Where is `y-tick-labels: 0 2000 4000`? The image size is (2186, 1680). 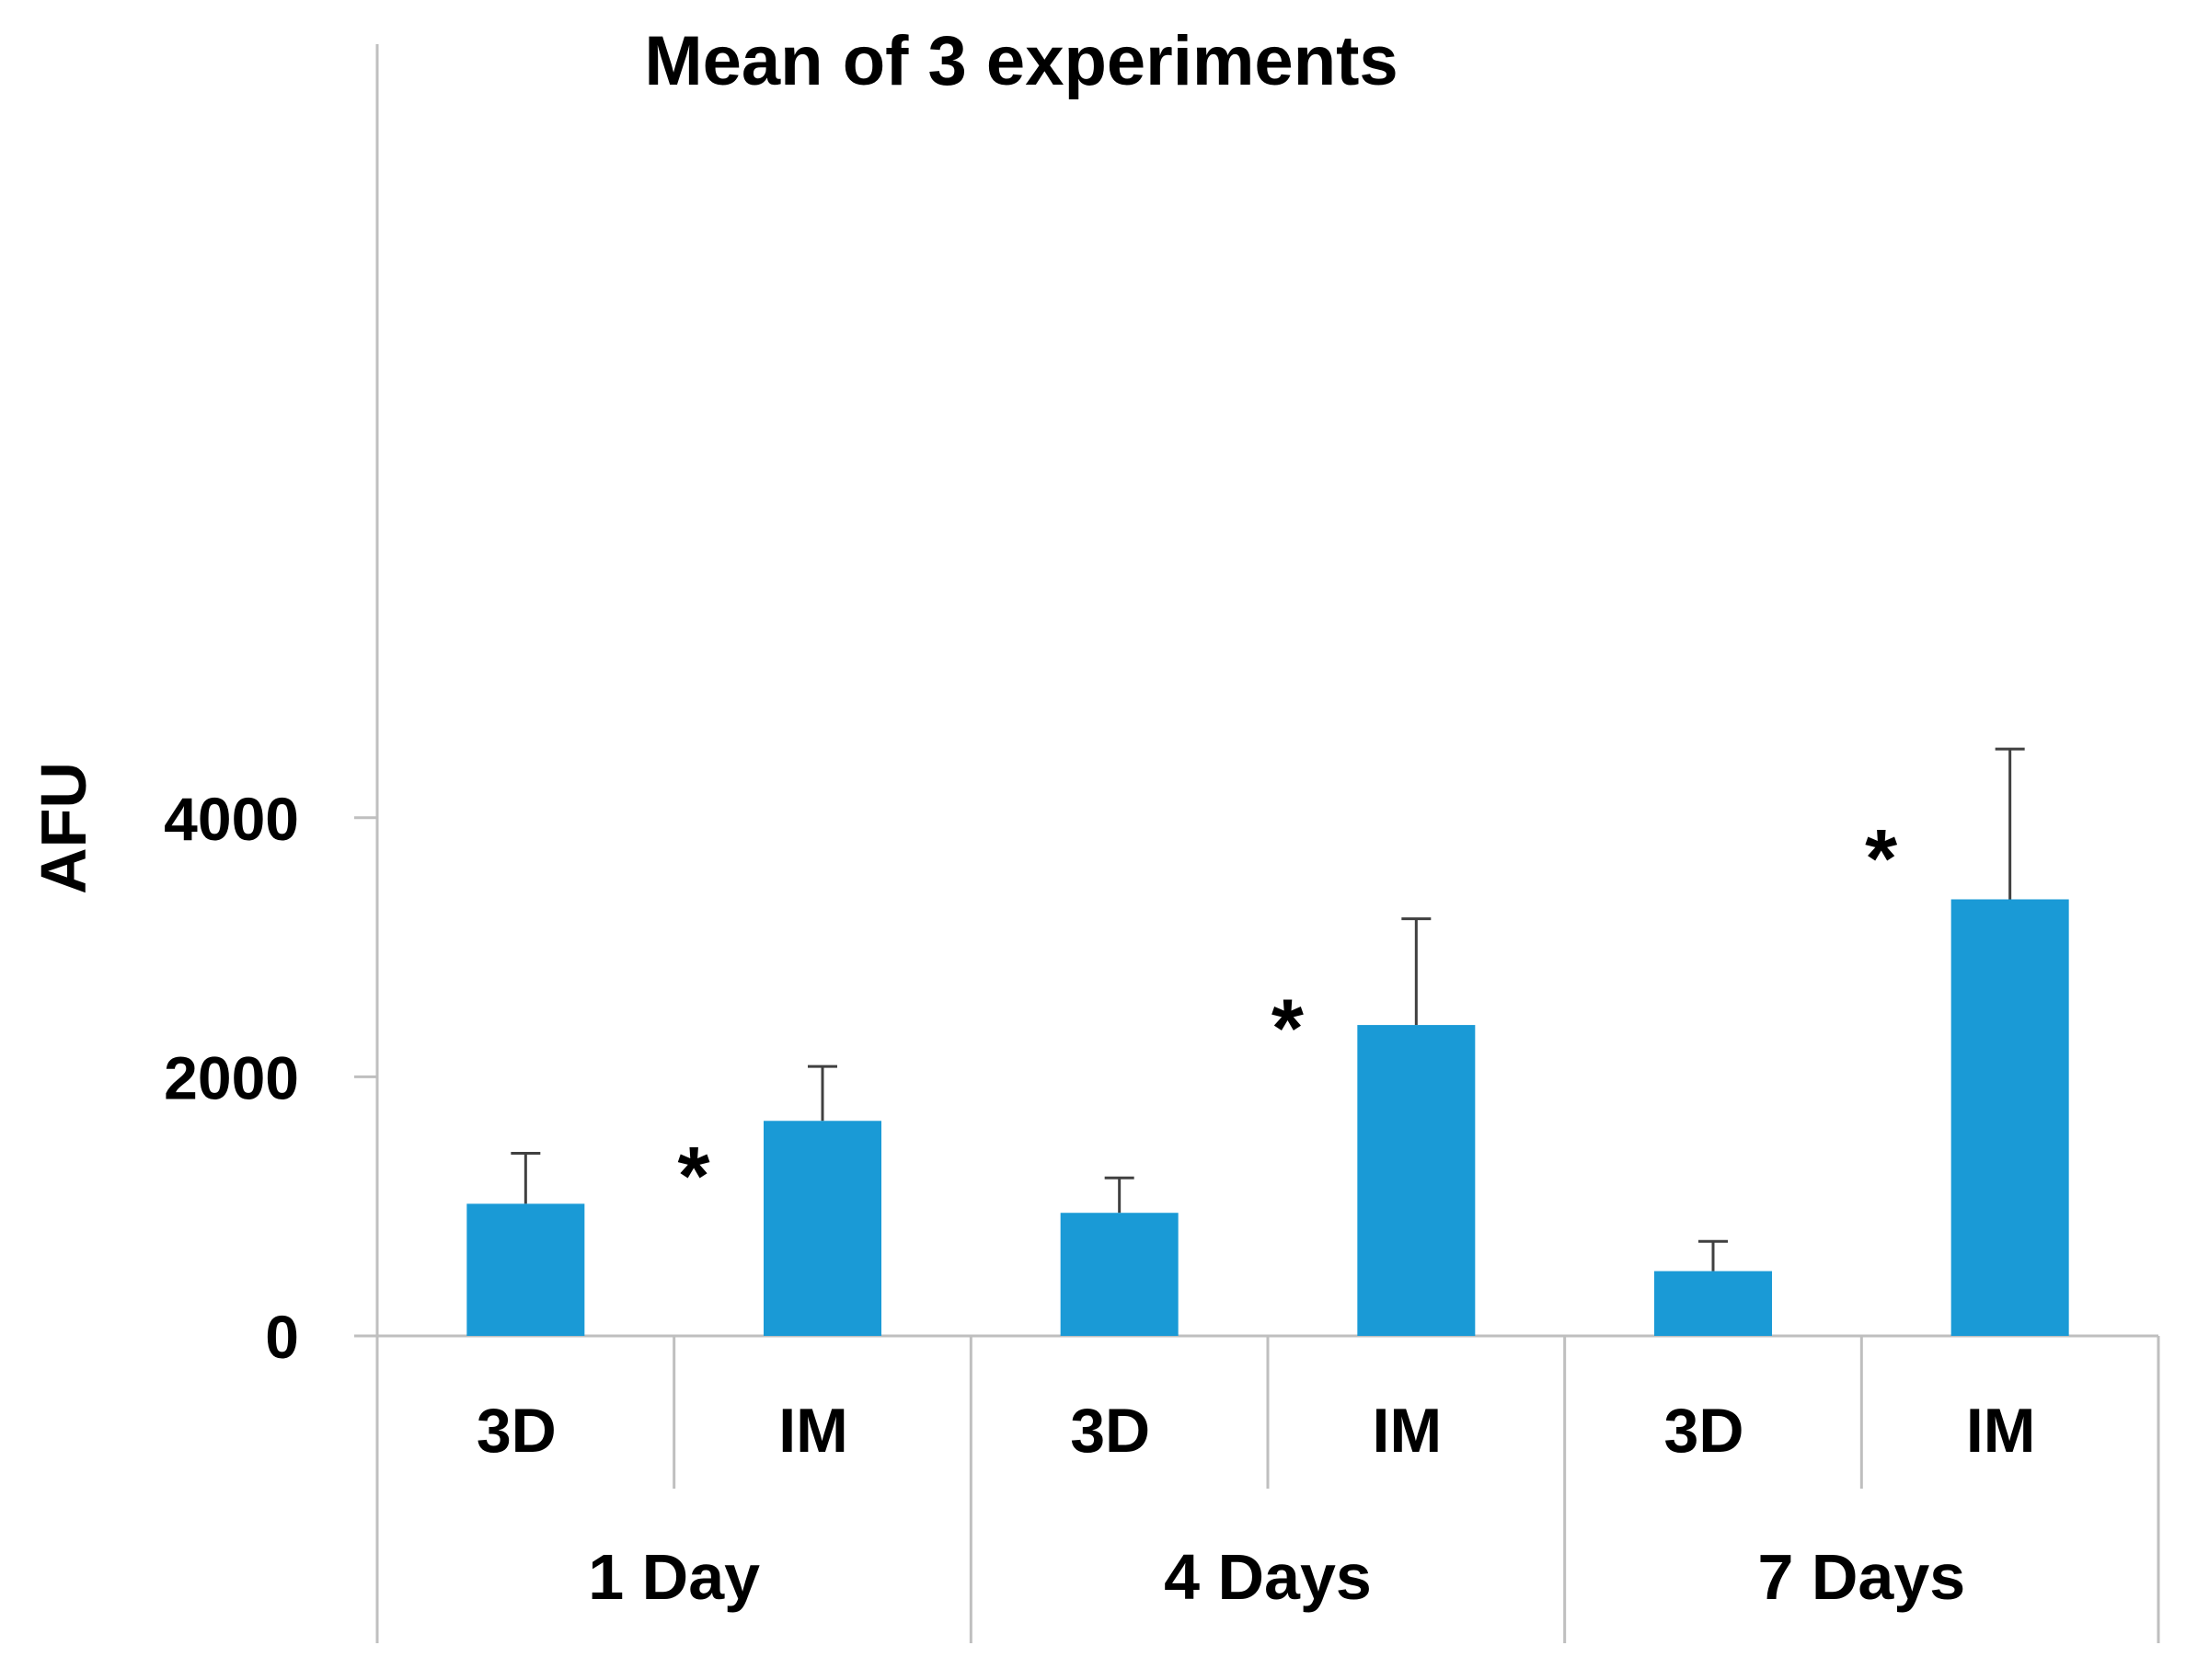
y-tick-labels: 0 2000 4000 is located at coordinates (231, 1078).